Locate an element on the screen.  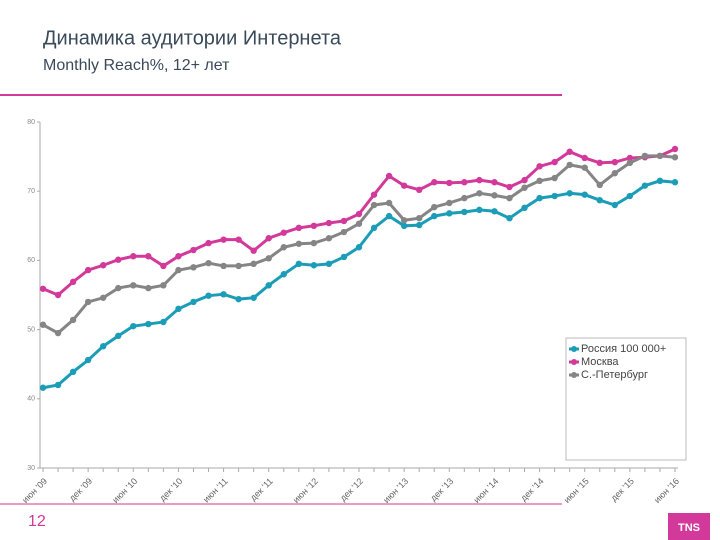
y-tick-label: 30 is located at coordinates (31, 468).